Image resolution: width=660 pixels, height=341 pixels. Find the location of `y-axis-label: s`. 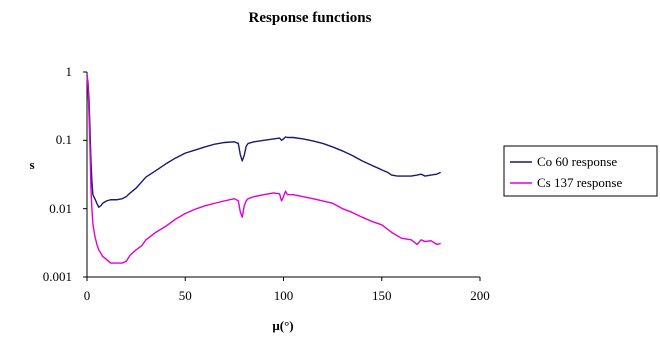

y-axis-label: s is located at coordinates (31, 164).